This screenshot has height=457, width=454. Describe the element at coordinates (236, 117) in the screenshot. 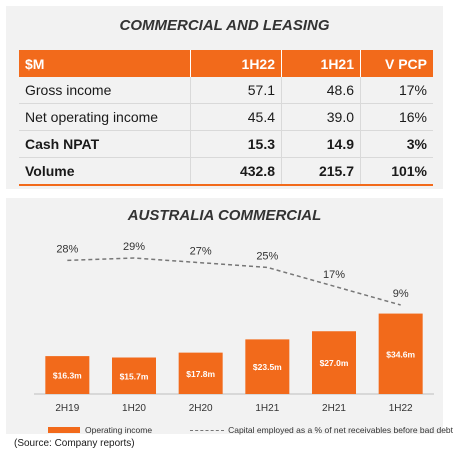

I see `cell-1h22: 45.4` at that location.